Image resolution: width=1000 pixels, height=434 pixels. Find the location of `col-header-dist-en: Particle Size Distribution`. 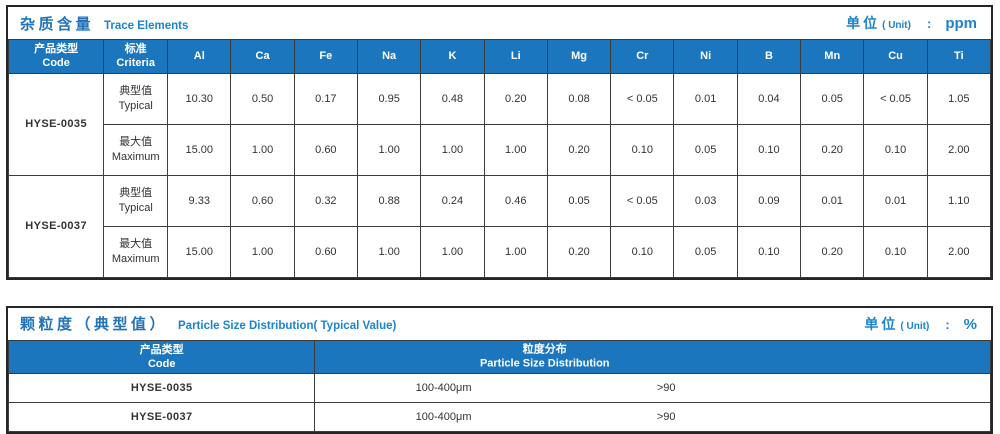

col-header-dist-en: Particle Size Distribution is located at coordinates (544, 363).